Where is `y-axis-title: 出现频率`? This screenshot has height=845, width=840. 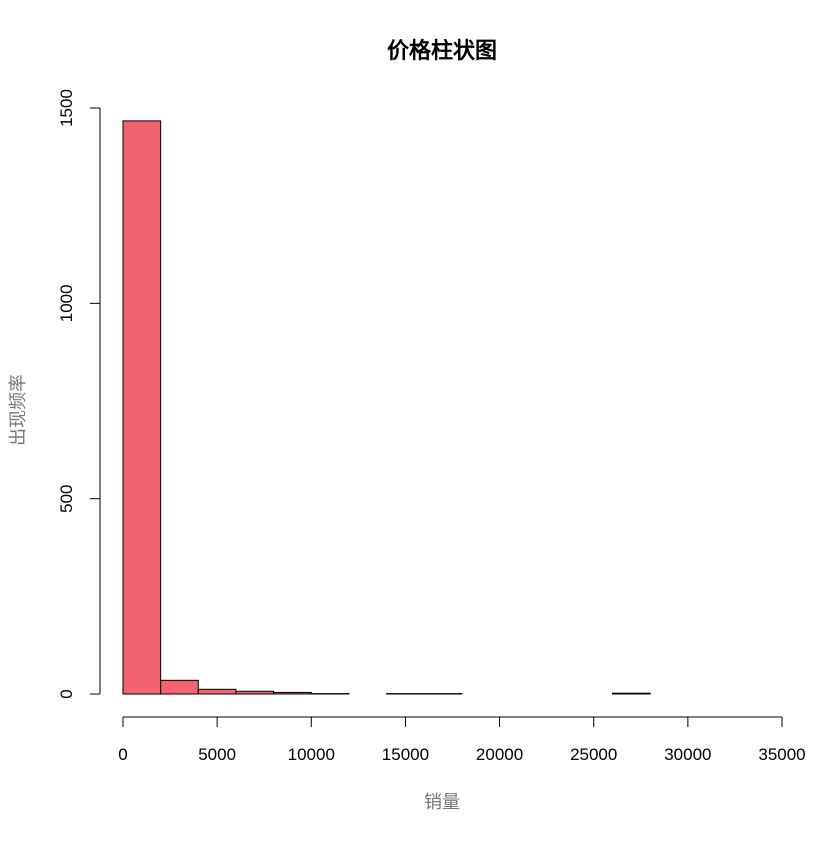
y-axis-title: 出现频率 is located at coordinates (18, 410).